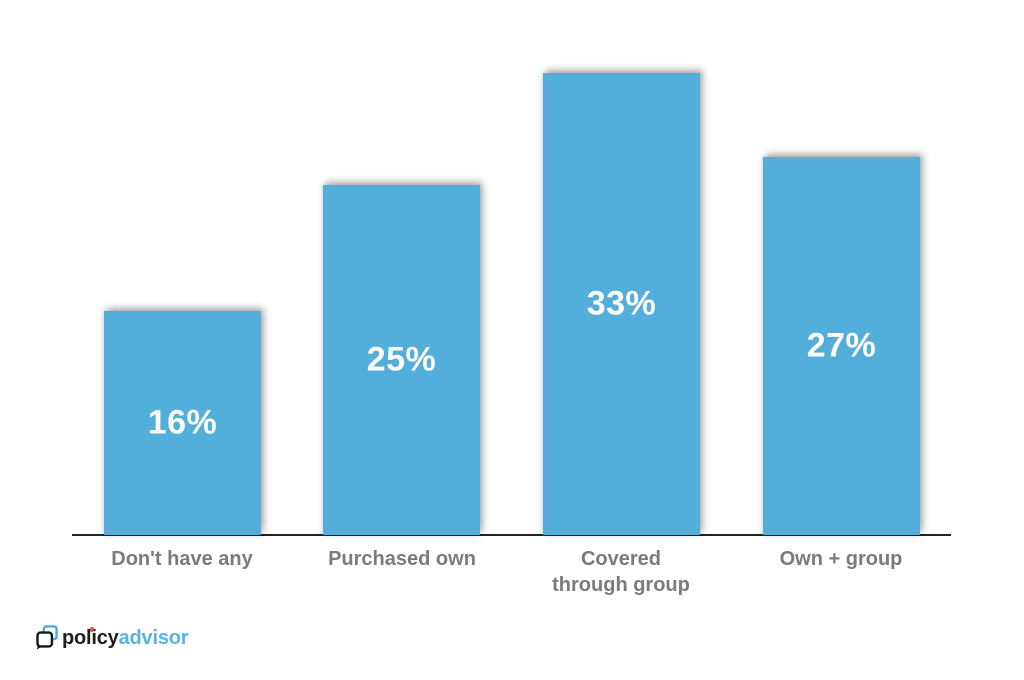  I want to click on bar-own-group: 27%, so click(841, 346).